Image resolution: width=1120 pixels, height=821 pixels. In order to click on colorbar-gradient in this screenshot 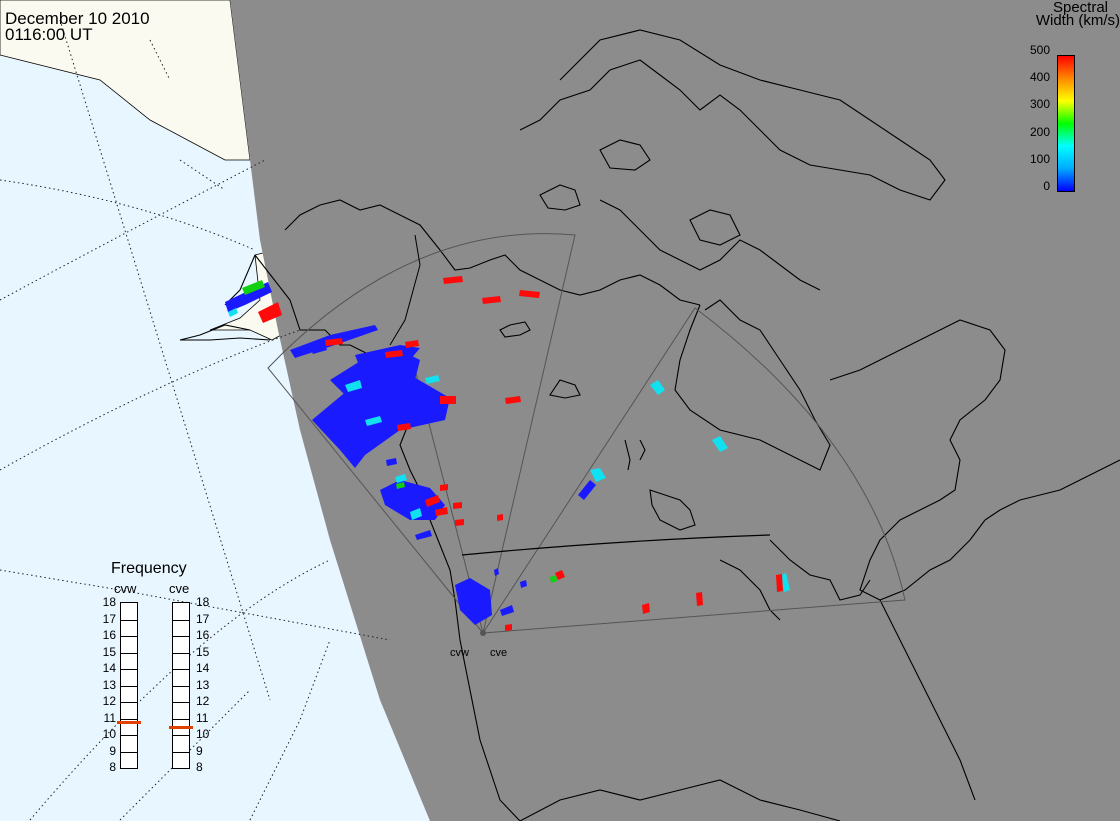, I will do `click(1066, 123)`.